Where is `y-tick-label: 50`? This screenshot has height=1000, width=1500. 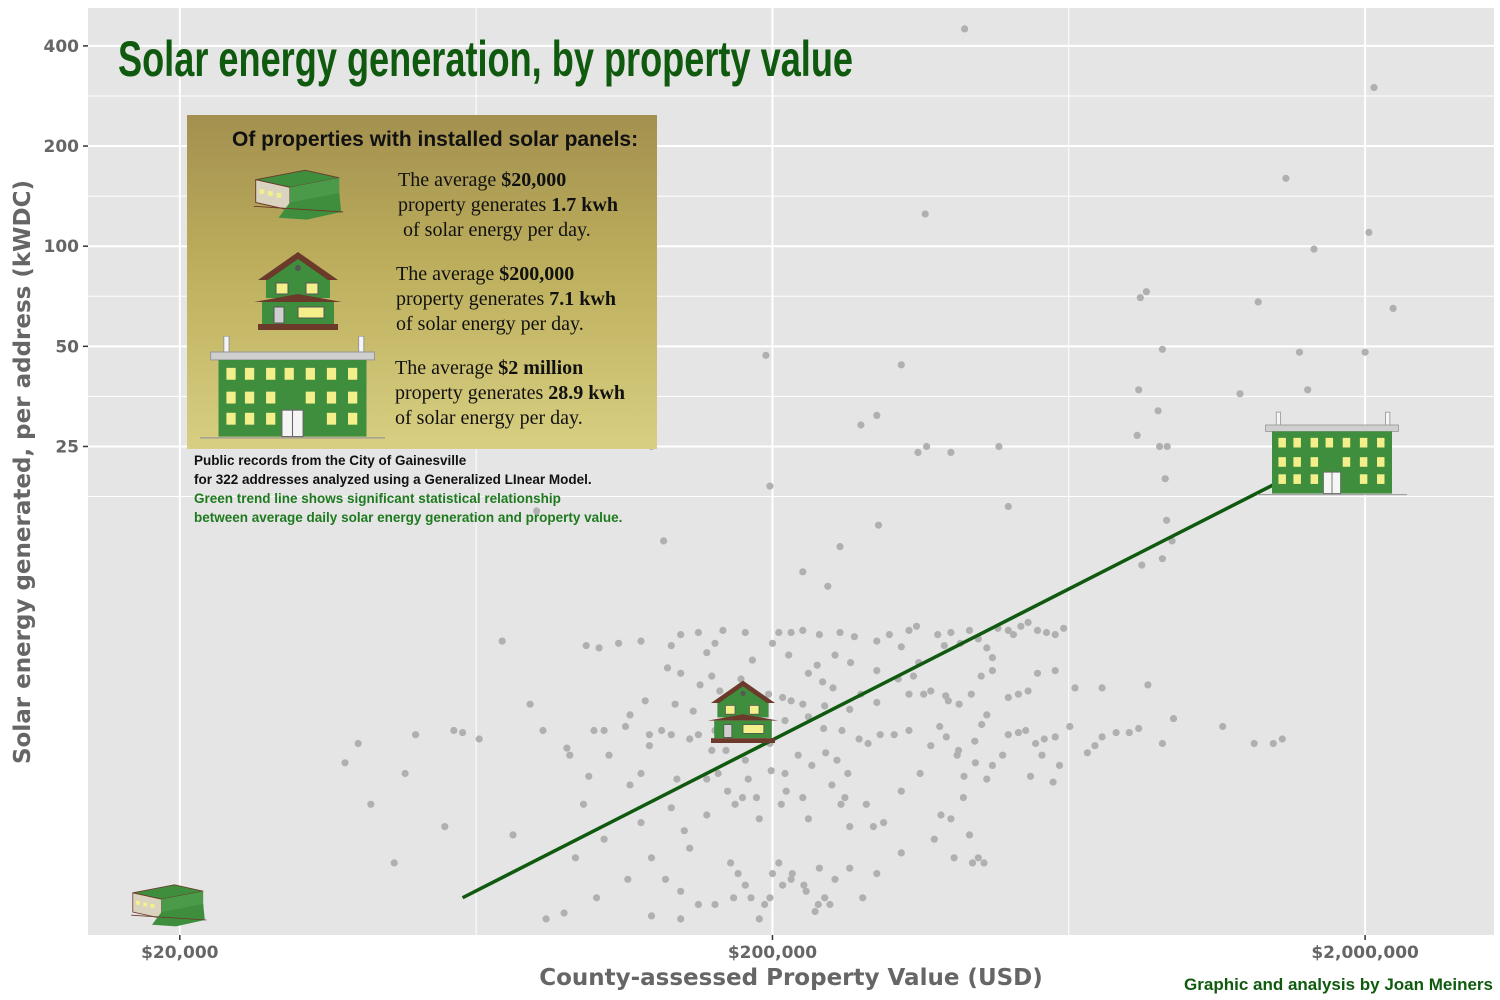 y-tick-label: 50 is located at coordinates (67, 347).